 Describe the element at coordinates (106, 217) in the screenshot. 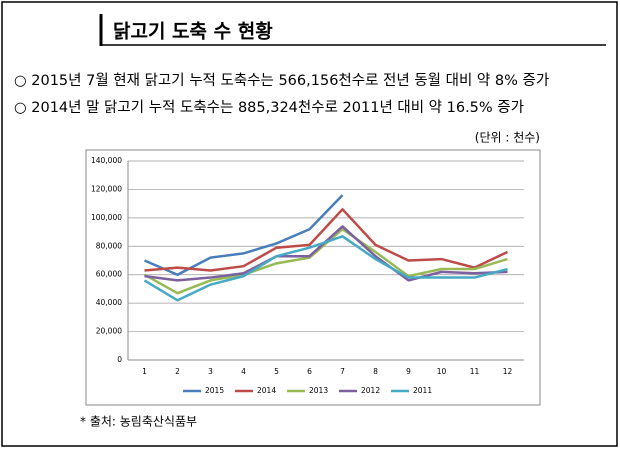

I see `y-tick-label: 100,000` at that location.